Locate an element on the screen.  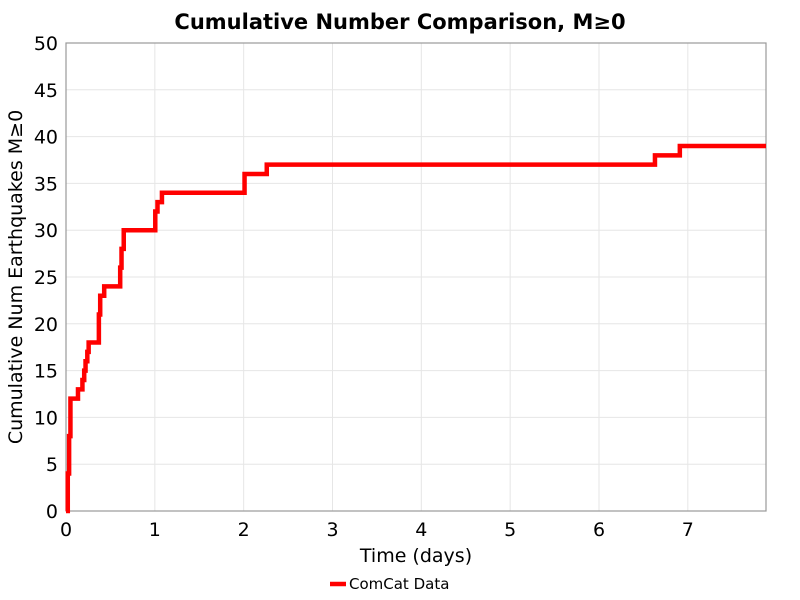
y-axis-label: Cumulative Num Earthquakes M≥0 is located at coordinates (16, 277).